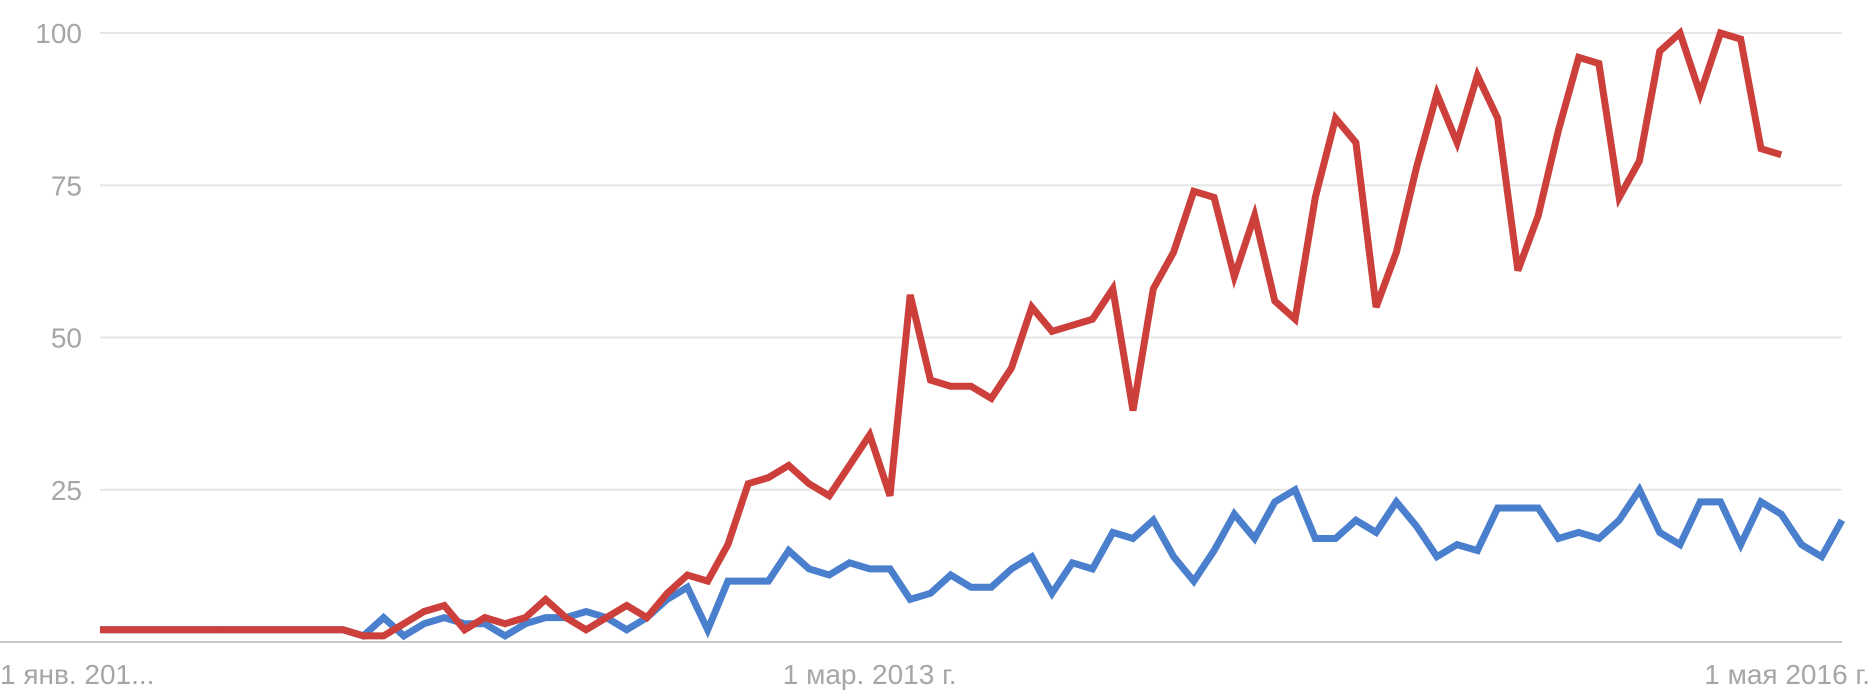 This screenshot has width=1875, height=697. I want to click on y-tick-label-25: 25, so click(66, 490).